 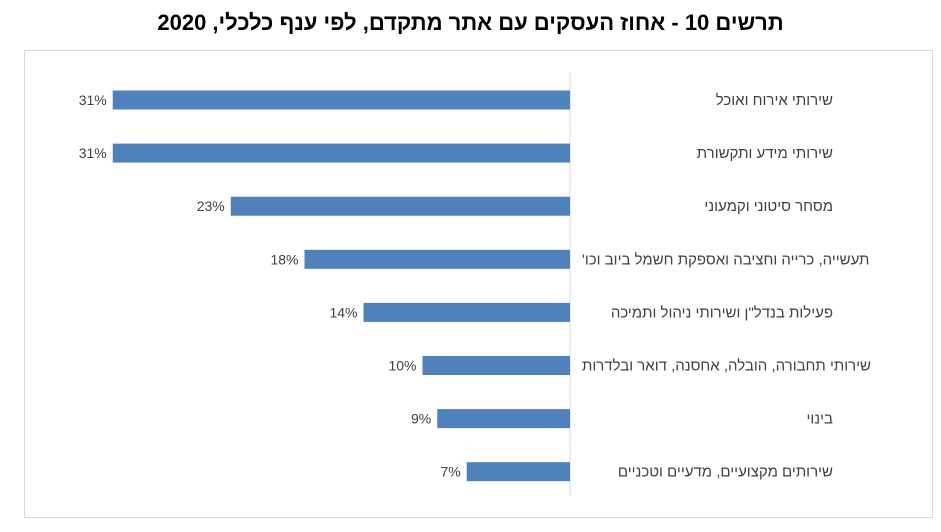 What do you see at coordinates (451, 472) in the screenshot?
I see `value-label-7: 7%` at bounding box center [451, 472].